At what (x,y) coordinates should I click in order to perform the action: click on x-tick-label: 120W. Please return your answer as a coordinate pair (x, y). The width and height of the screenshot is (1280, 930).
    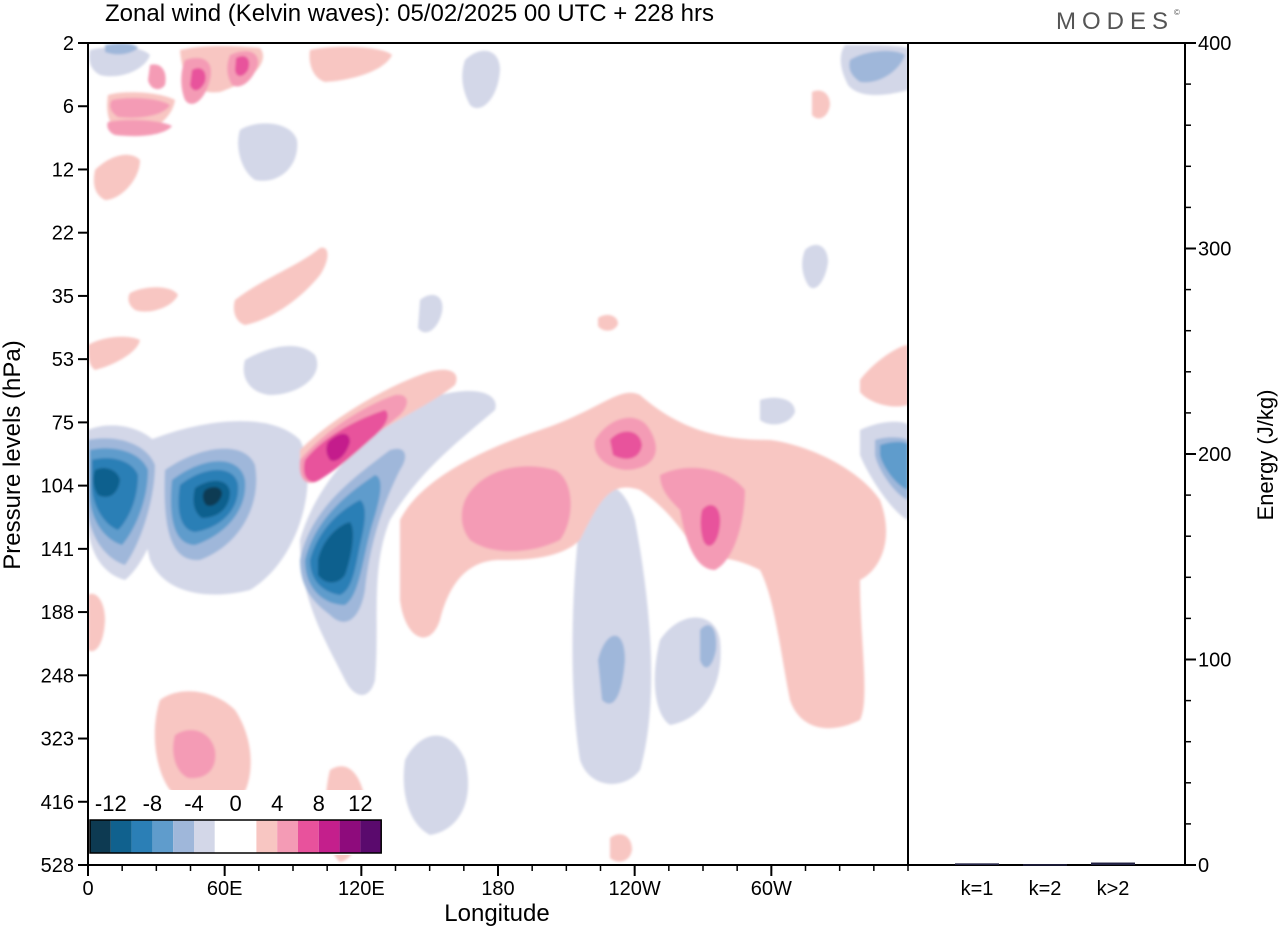
    Looking at the image, I should click on (635, 889).